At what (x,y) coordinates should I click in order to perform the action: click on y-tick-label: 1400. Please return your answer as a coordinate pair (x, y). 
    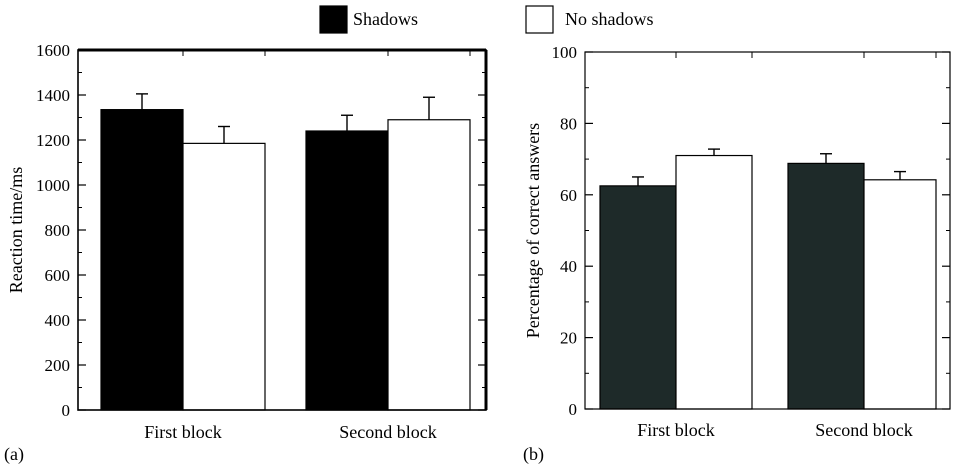
    Looking at the image, I should click on (53, 95).